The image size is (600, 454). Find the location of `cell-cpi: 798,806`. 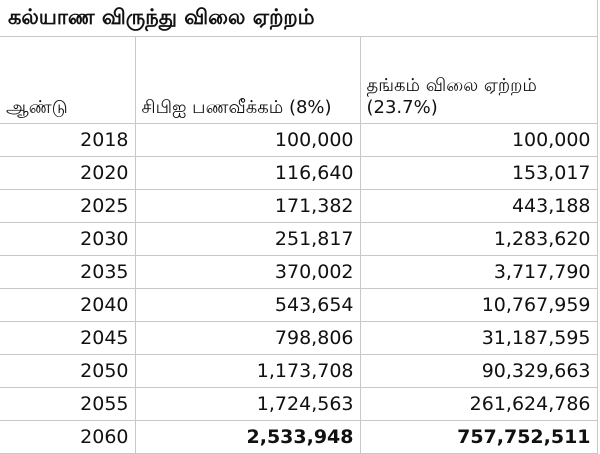

cell-cpi: 798,806 is located at coordinates (247, 338).